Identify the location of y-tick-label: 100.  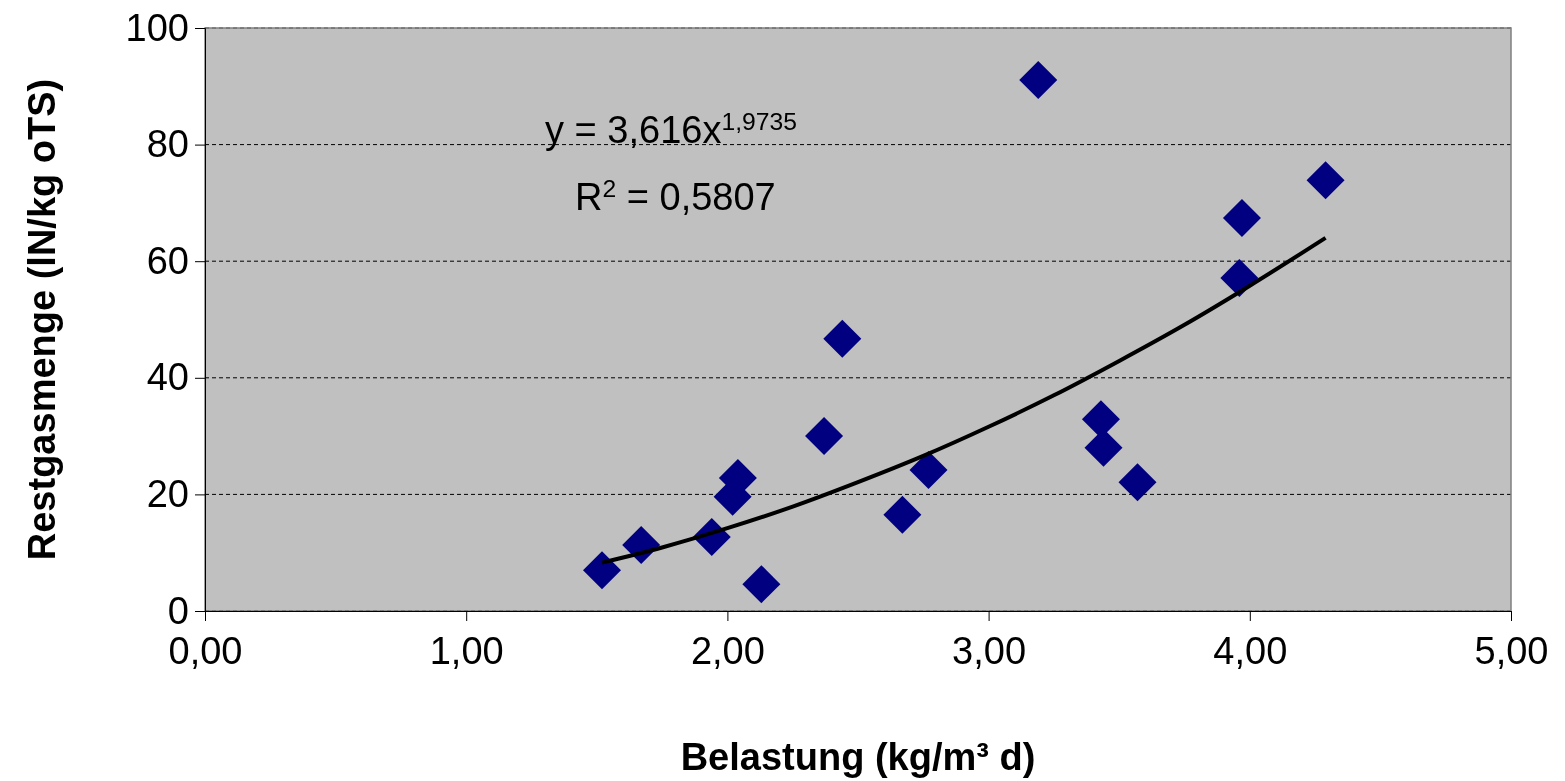
(157, 27).